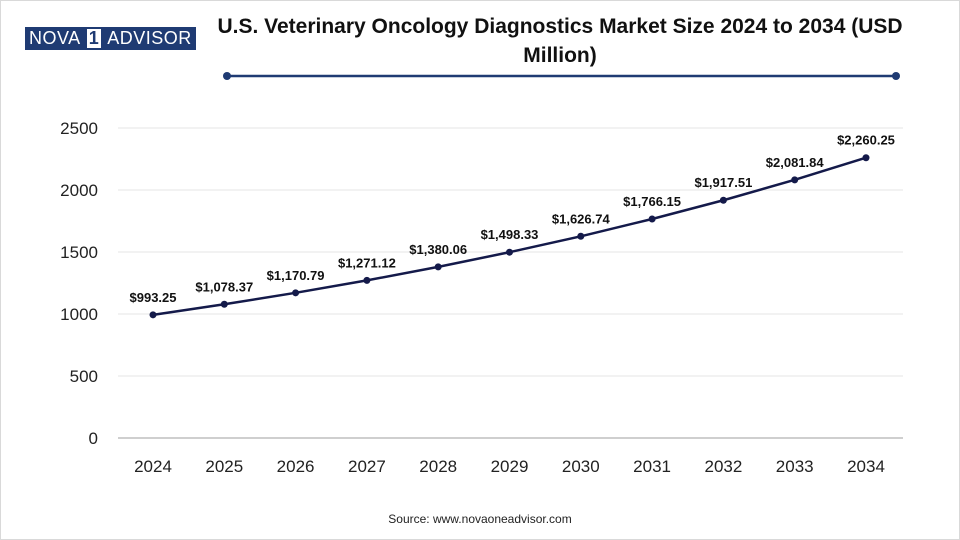  What do you see at coordinates (581, 466) in the screenshot?
I see `x-tick-label: 2030` at bounding box center [581, 466].